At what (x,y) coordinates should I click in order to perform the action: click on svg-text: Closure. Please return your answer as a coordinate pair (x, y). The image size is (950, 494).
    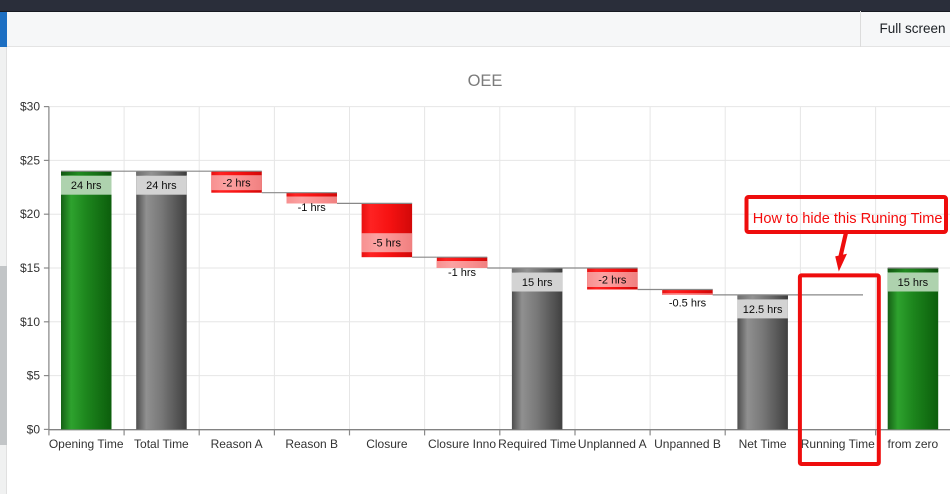
    Looking at the image, I should click on (387, 444).